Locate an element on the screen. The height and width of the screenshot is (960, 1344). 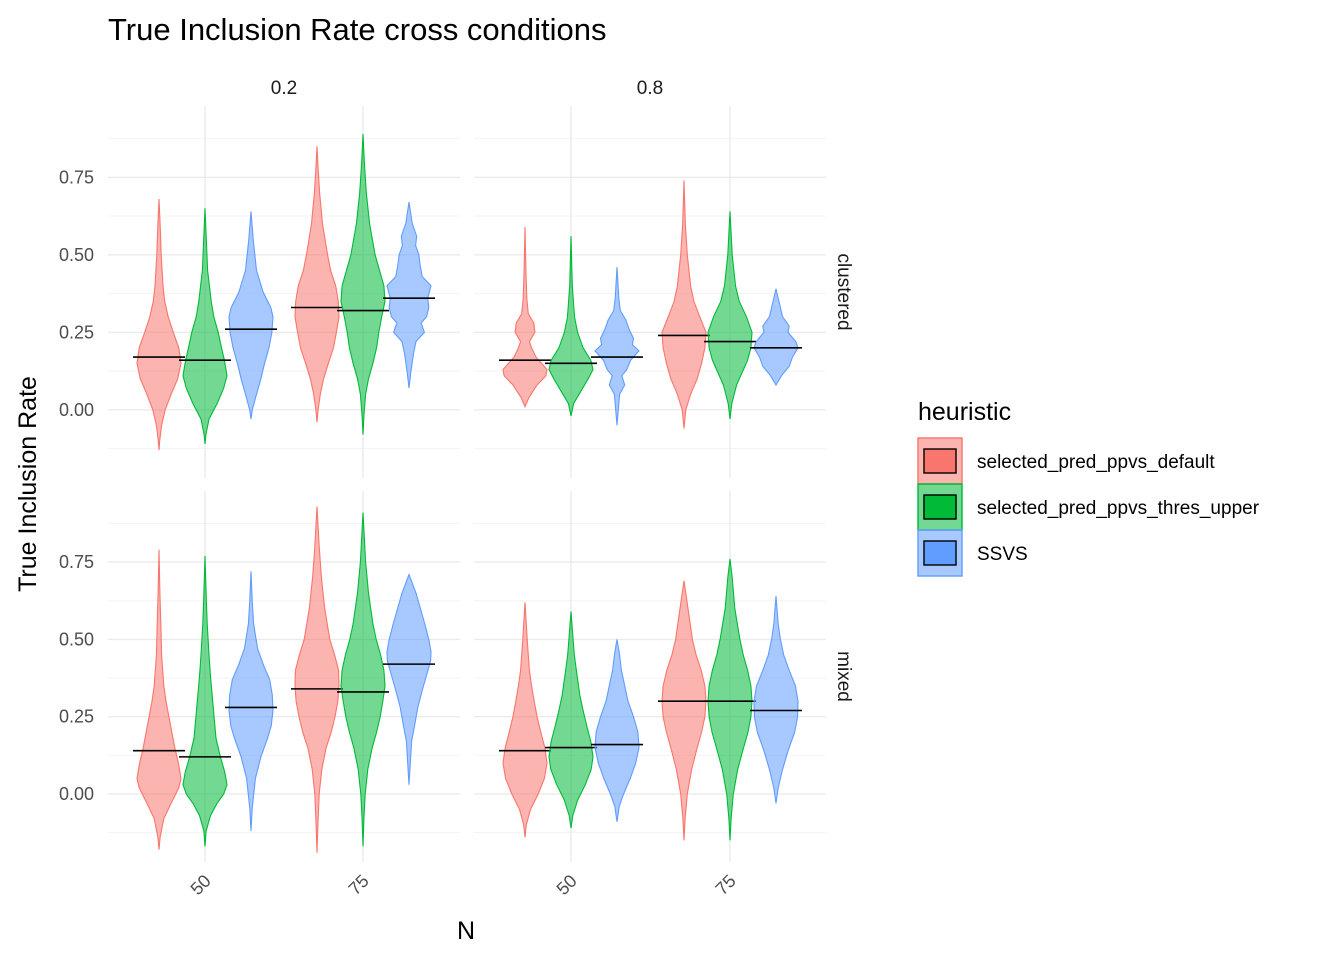
strip-label-row-clustered: clustered is located at coordinates (843, 291).